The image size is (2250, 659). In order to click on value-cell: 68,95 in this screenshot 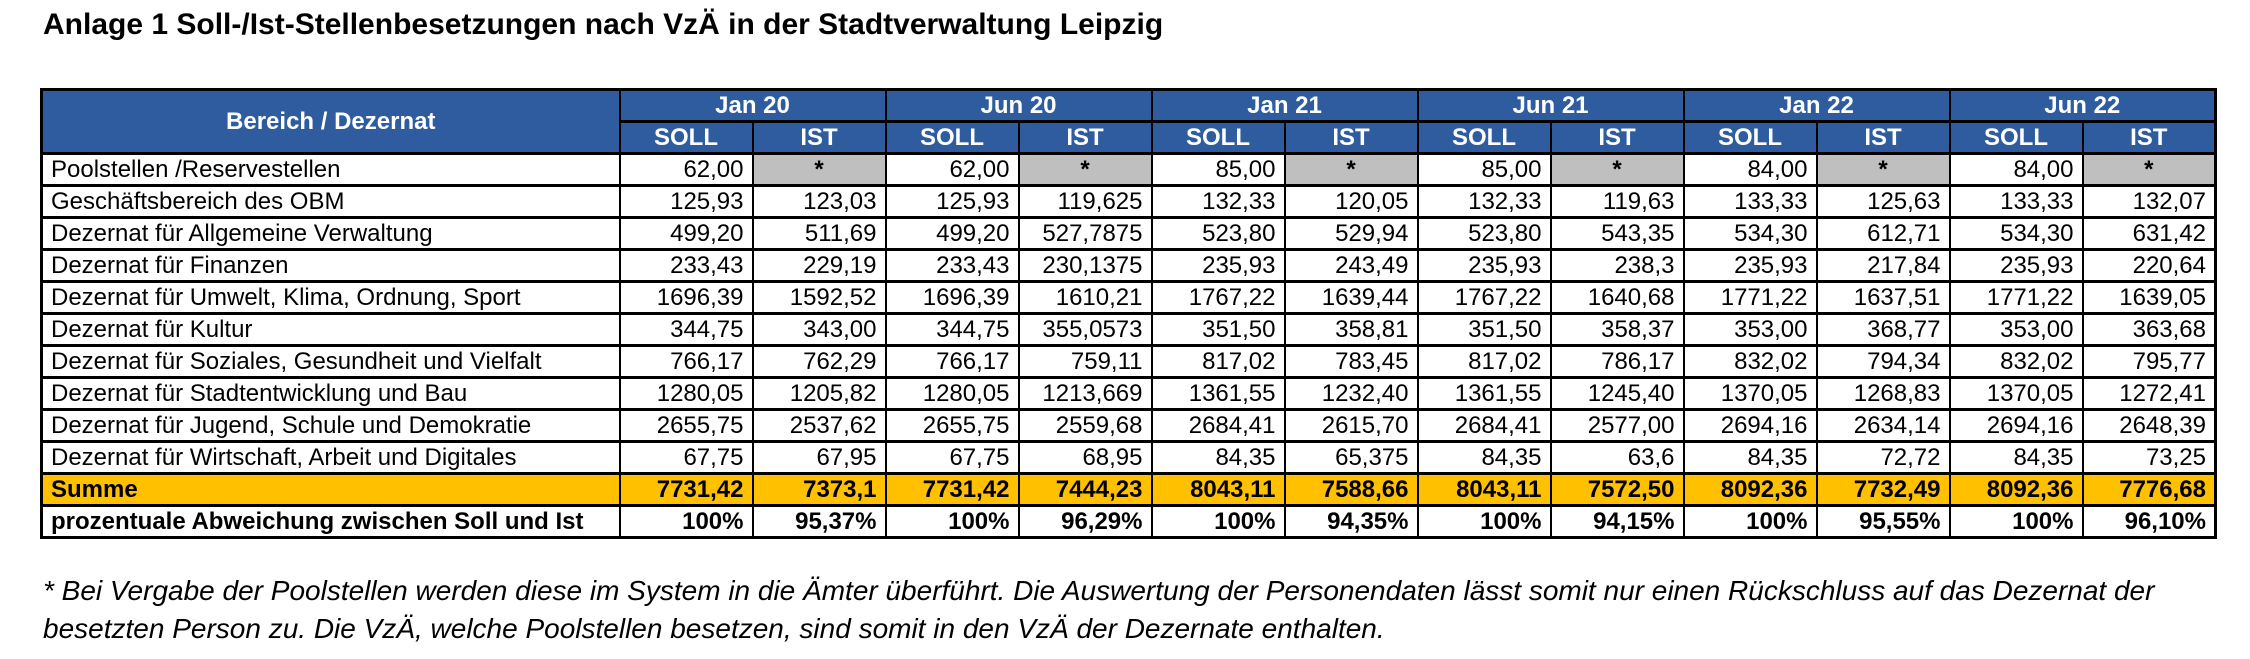, I will do `click(1085, 457)`.